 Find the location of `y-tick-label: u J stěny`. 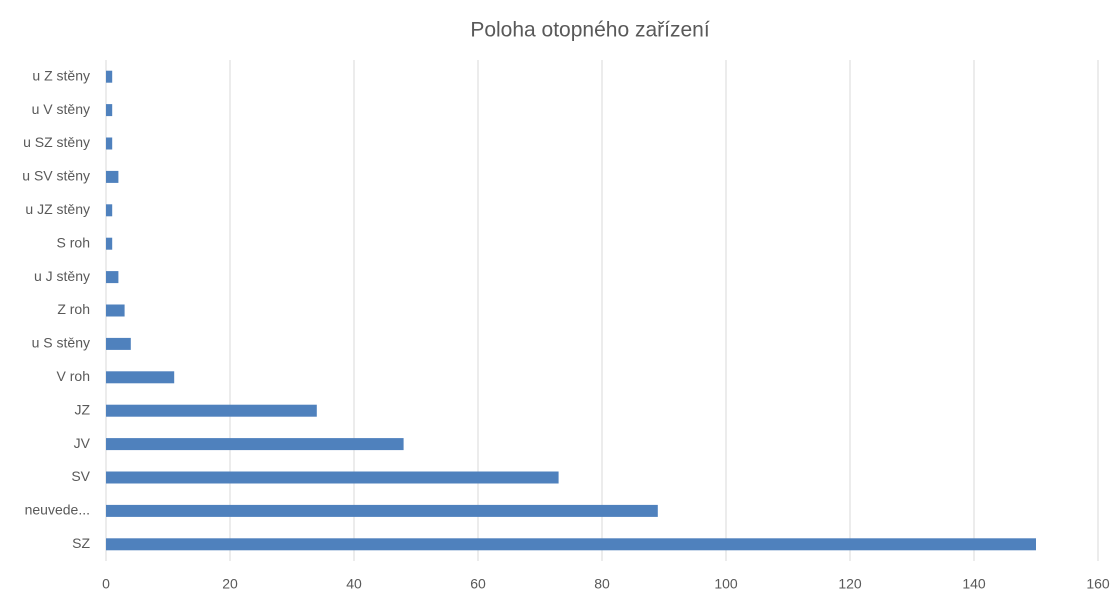

y-tick-label: u J stěny is located at coordinates (62, 276).